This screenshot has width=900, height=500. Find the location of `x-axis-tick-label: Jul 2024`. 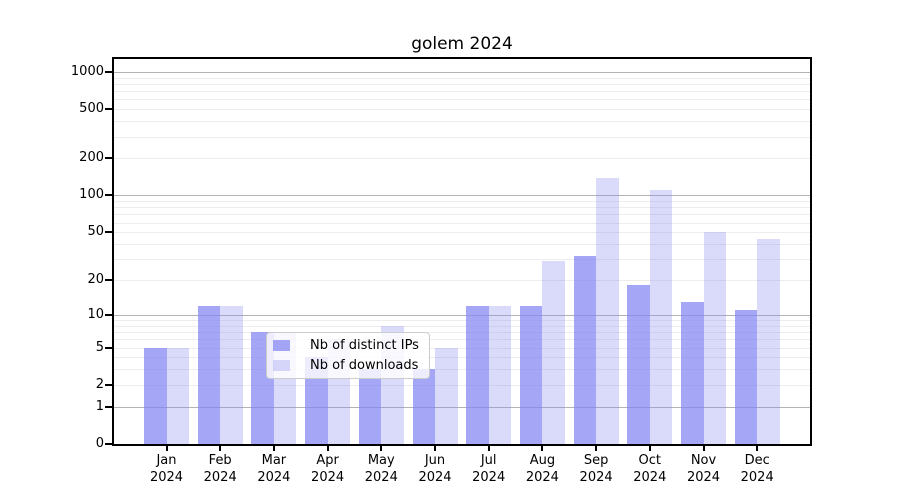

x-axis-tick-label: Jul 2024 is located at coordinates (489, 469).